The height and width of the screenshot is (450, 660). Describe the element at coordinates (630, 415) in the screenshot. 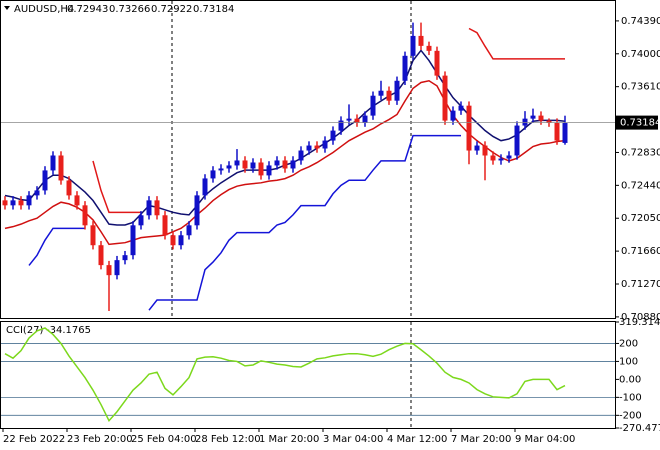

I see `y-tick-label: -200` at that location.